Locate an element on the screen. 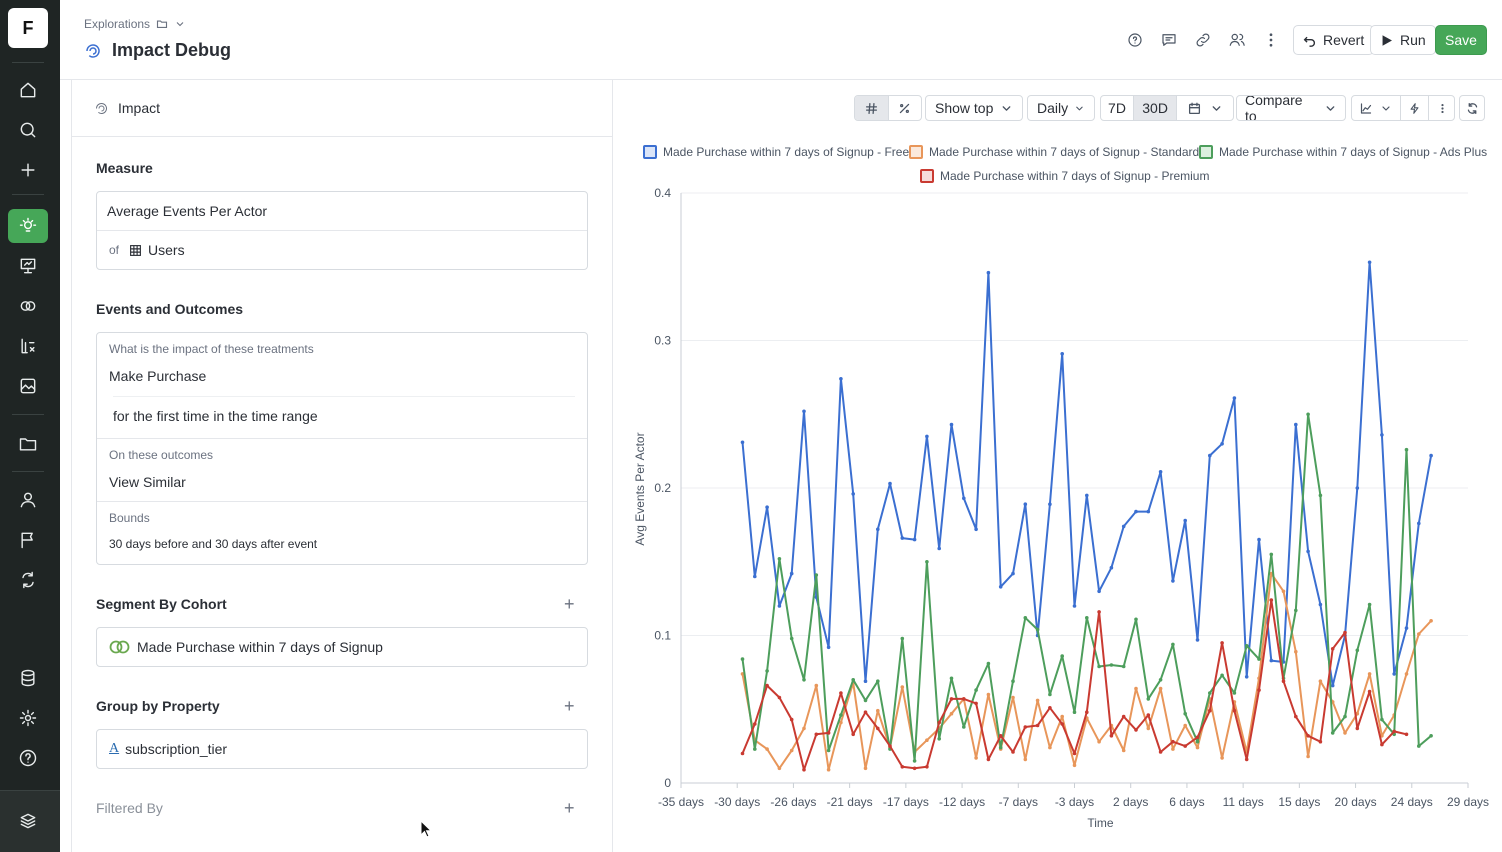  segment-card: Made Purchase within 7 days of Signup is located at coordinates (342, 647).